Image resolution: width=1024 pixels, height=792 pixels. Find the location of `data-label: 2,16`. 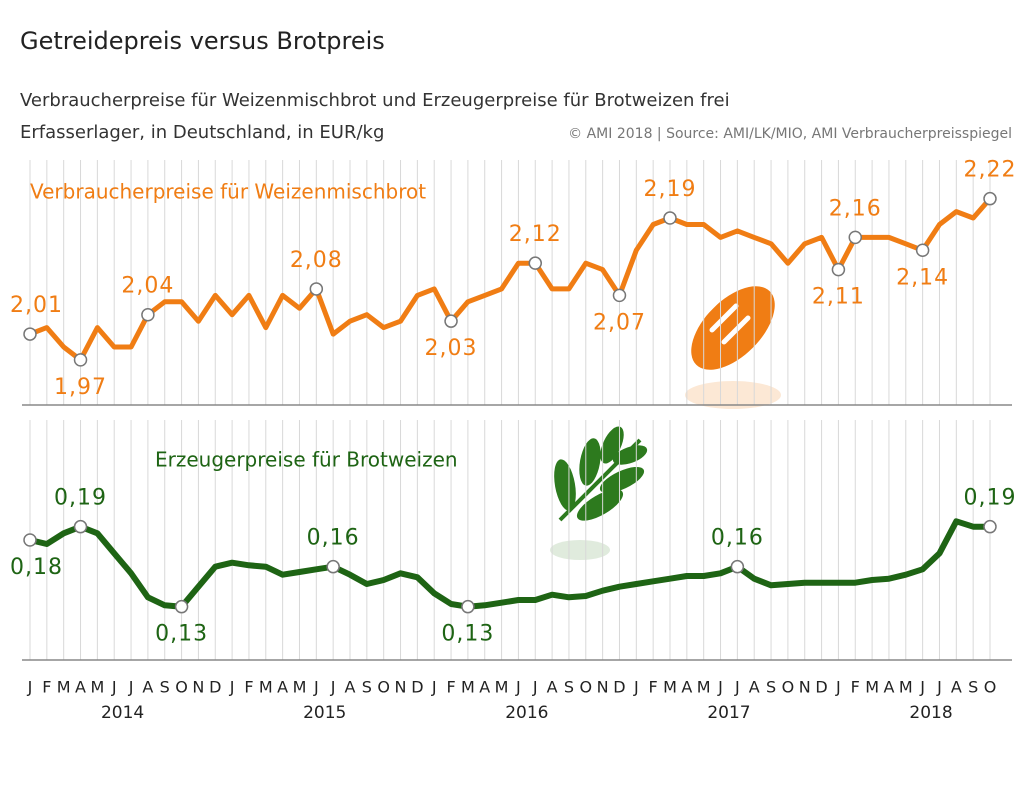

data-label: 2,16 is located at coordinates (855, 208).